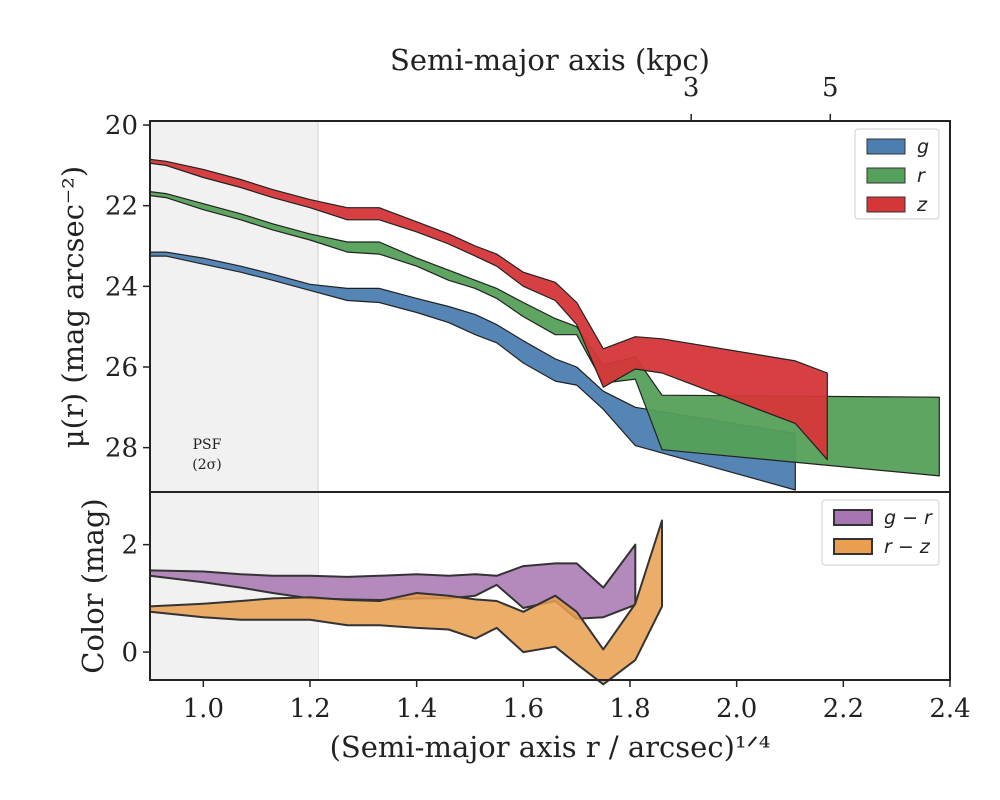 The width and height of the screenshot is (1000, 800). I want to click on legend-label: g − r, so click(908, 518).